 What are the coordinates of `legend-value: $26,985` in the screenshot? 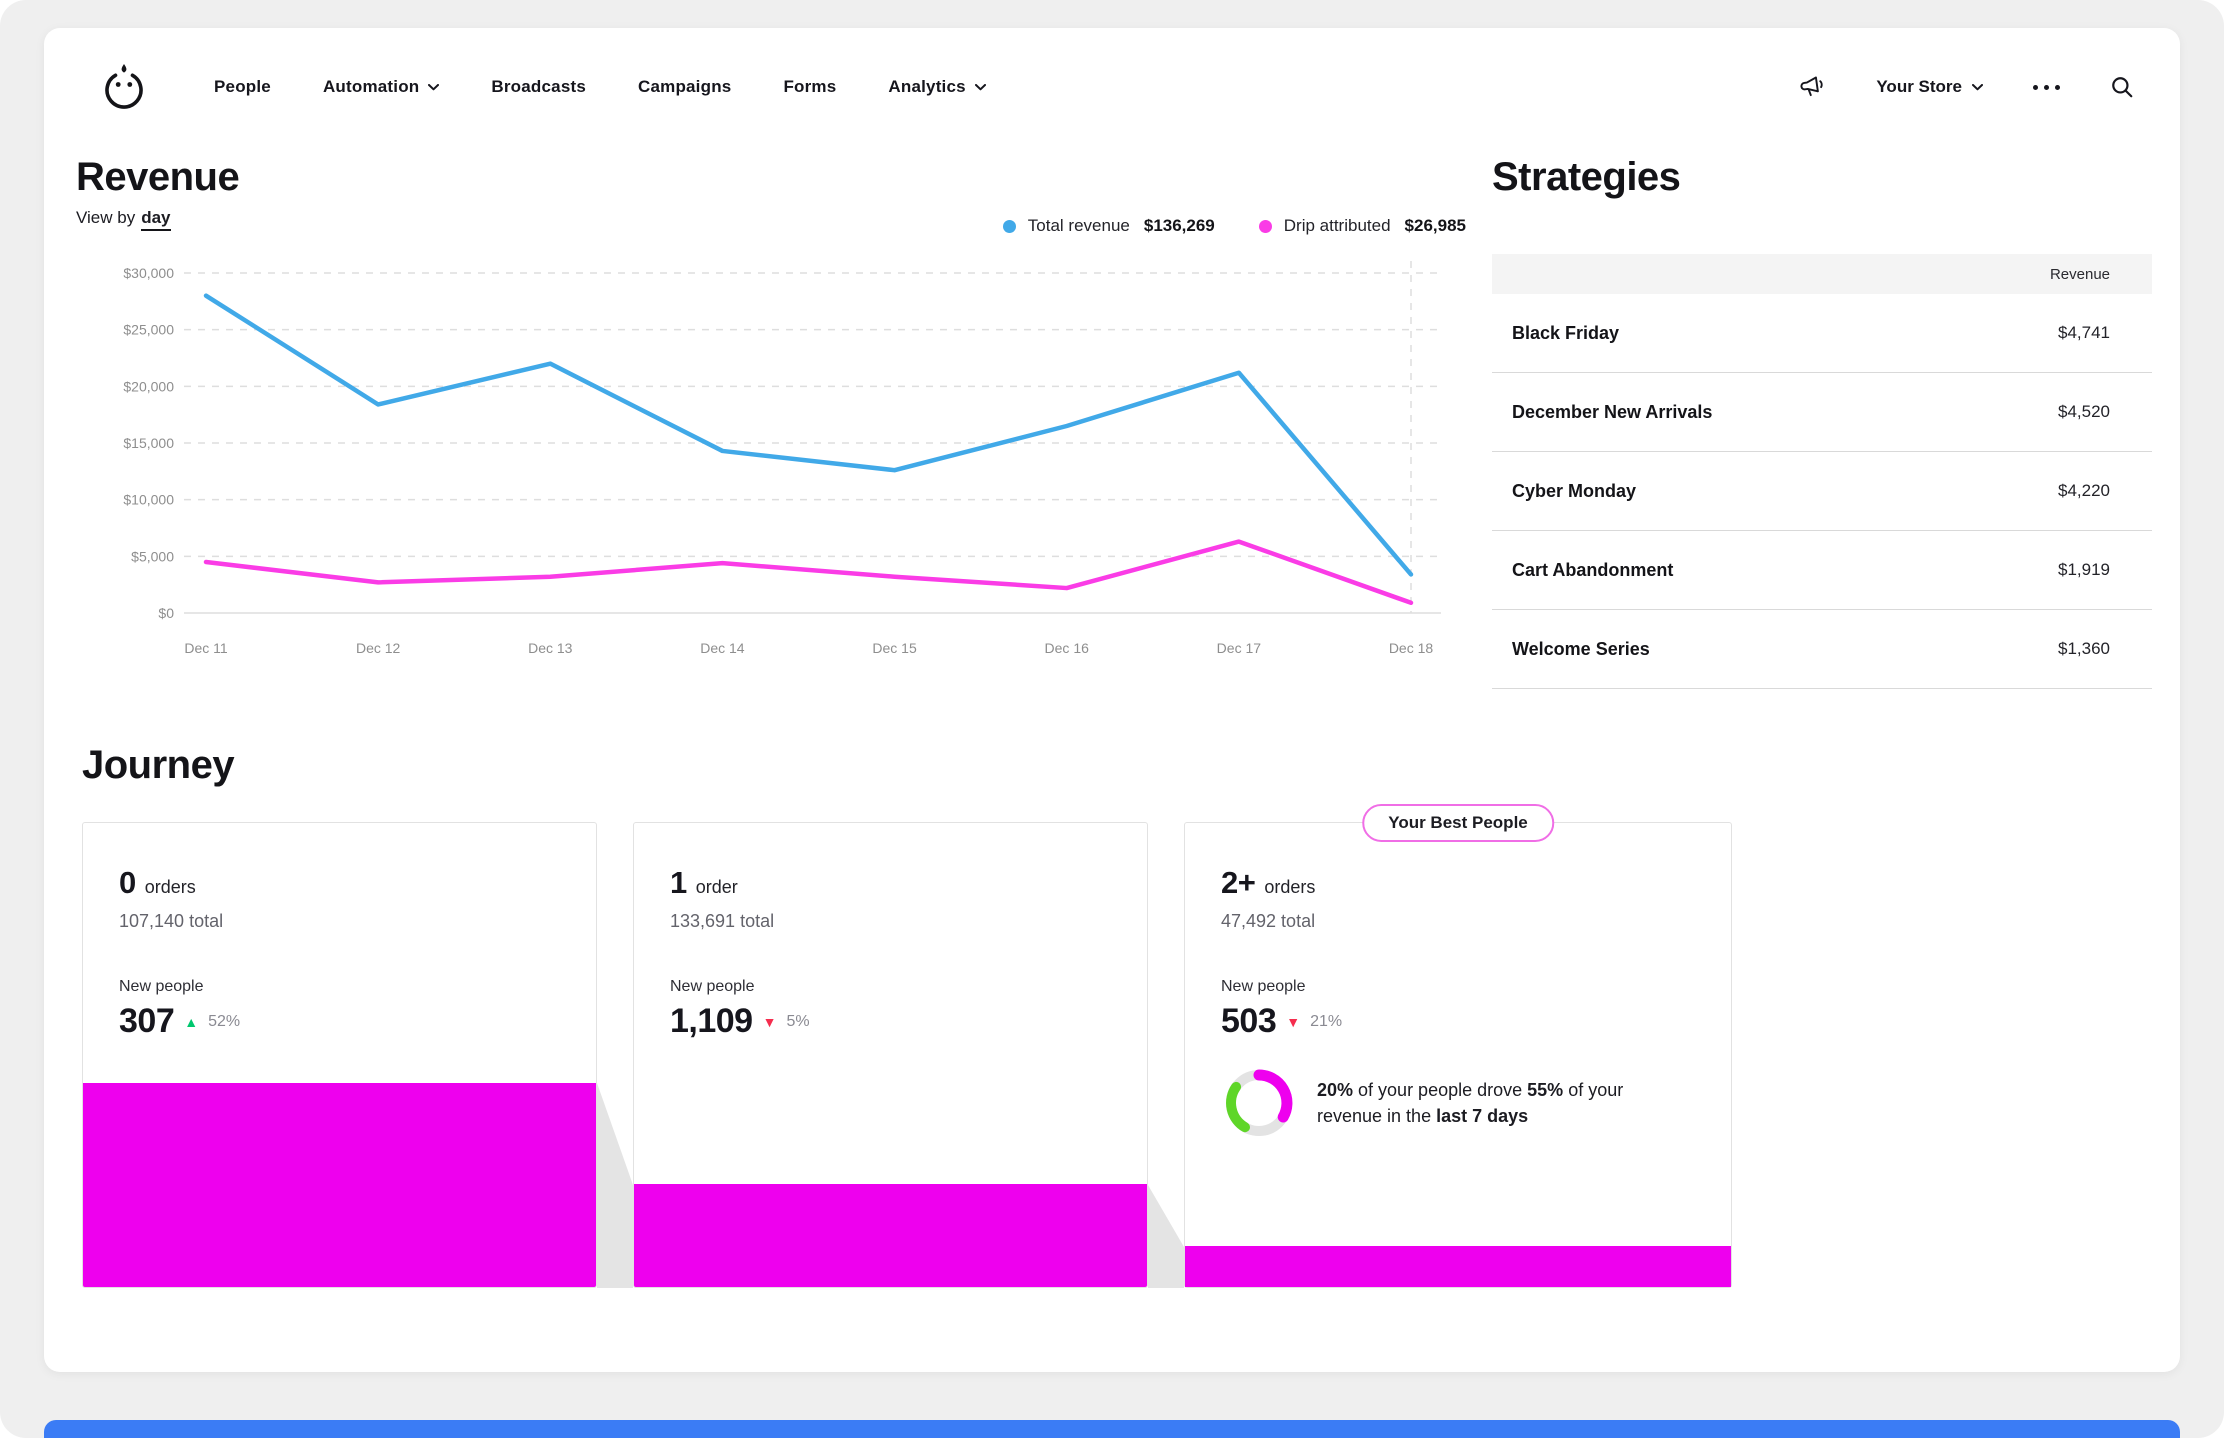 It's located at (1435, 225).